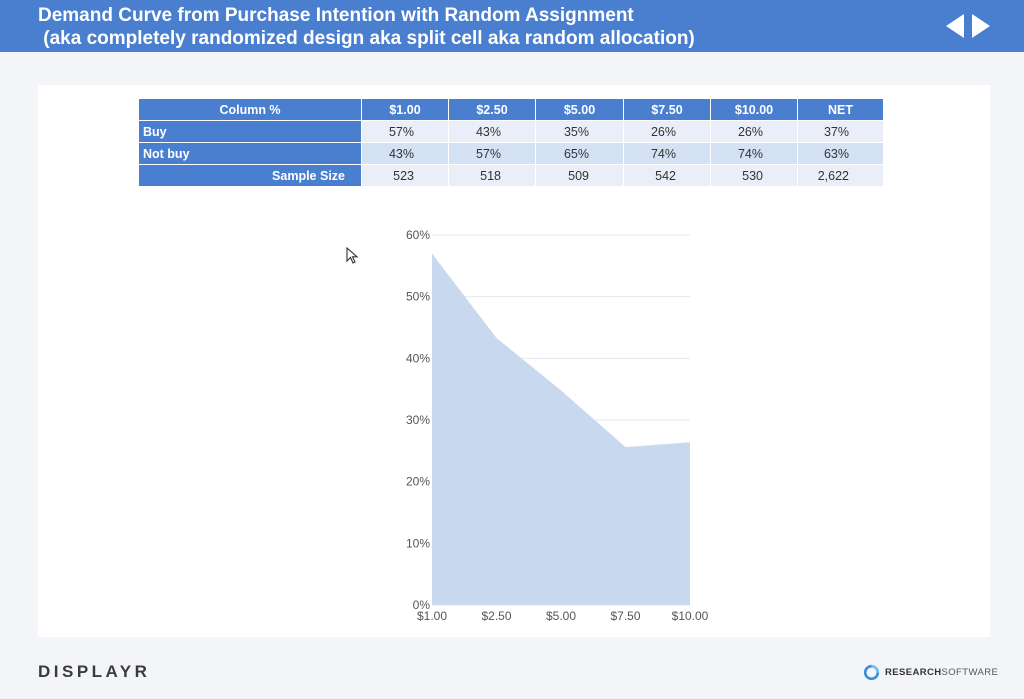 The width and height of the screenshot is (1024, 699). I want to click on next-slide-button, so click(981, 26).